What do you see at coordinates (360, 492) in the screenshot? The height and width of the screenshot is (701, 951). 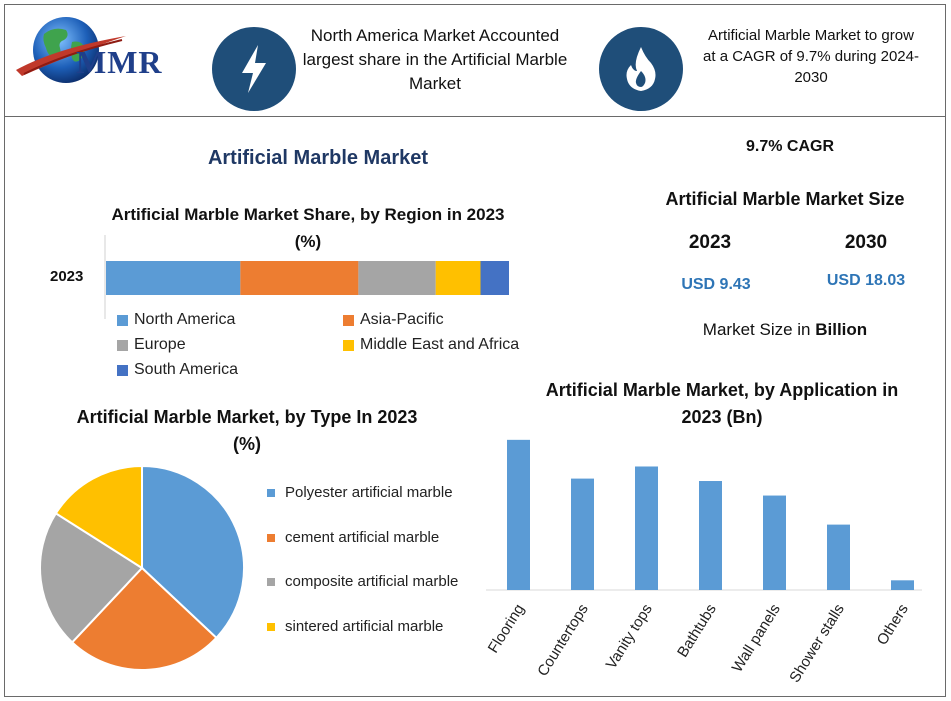 I see `legend-polyester: Polyester artificial marble` at bounding box center [360, 492].